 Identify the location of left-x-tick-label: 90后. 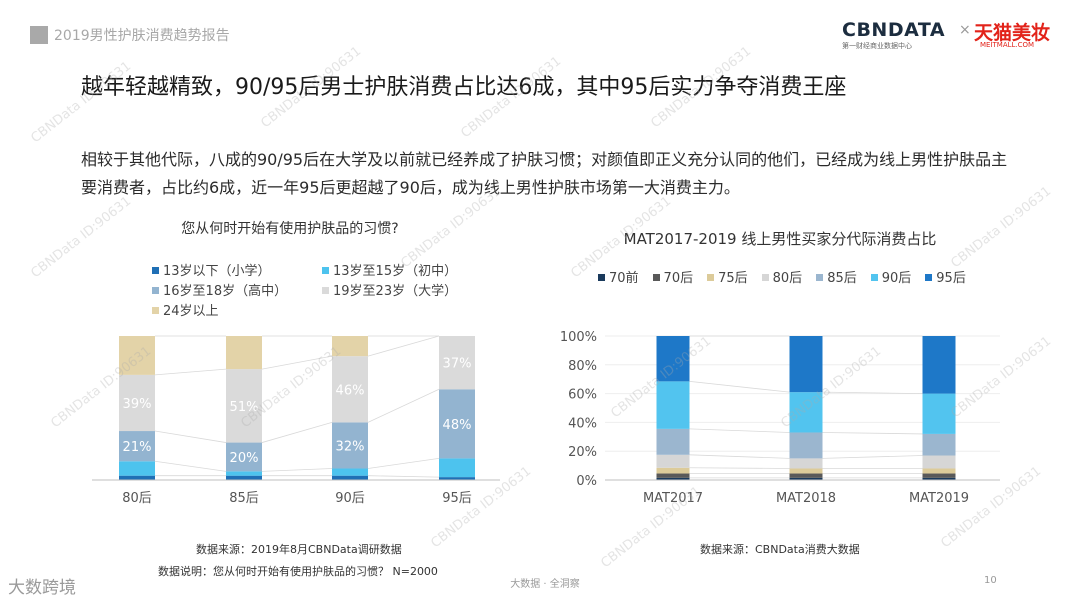
(350, 498).